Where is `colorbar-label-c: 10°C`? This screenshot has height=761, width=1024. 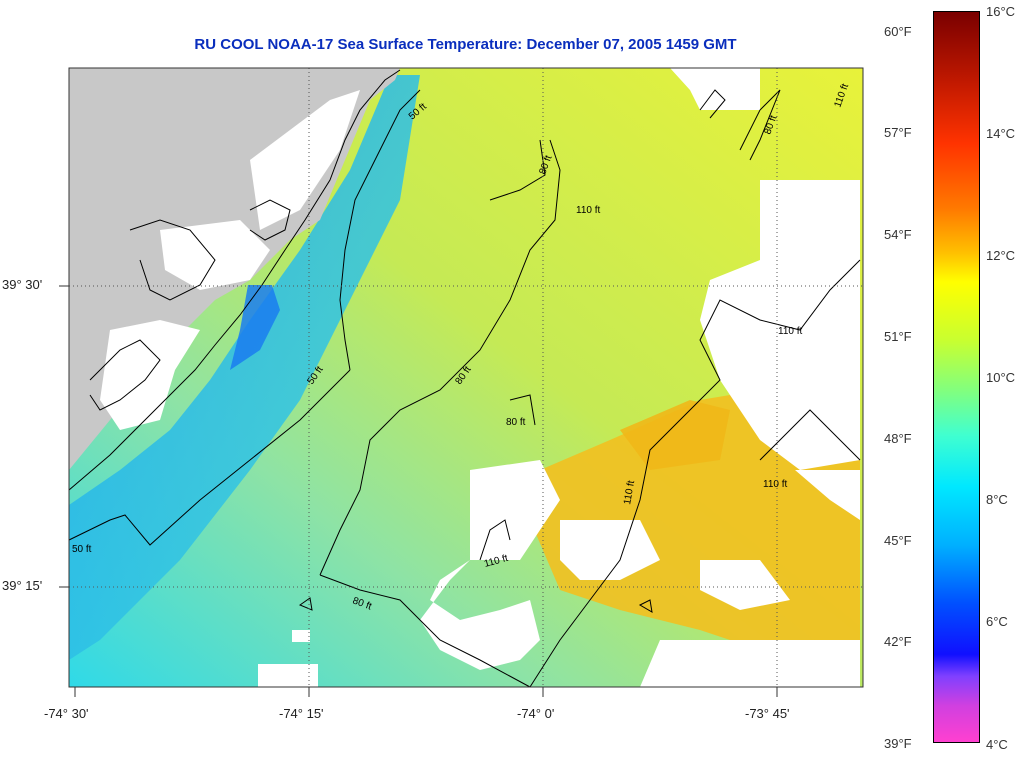
colorbar-label-c: 10°C is located at coordinates (1001, 377).